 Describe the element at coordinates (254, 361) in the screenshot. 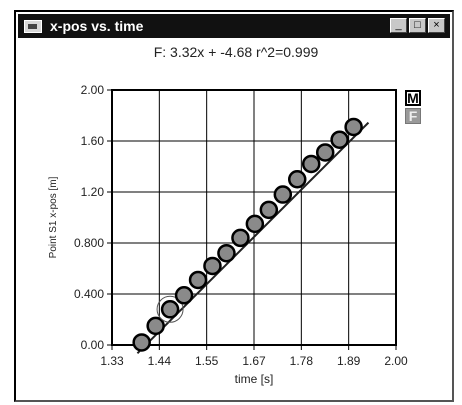

I see `x-tick-label: 1.67` at that location.